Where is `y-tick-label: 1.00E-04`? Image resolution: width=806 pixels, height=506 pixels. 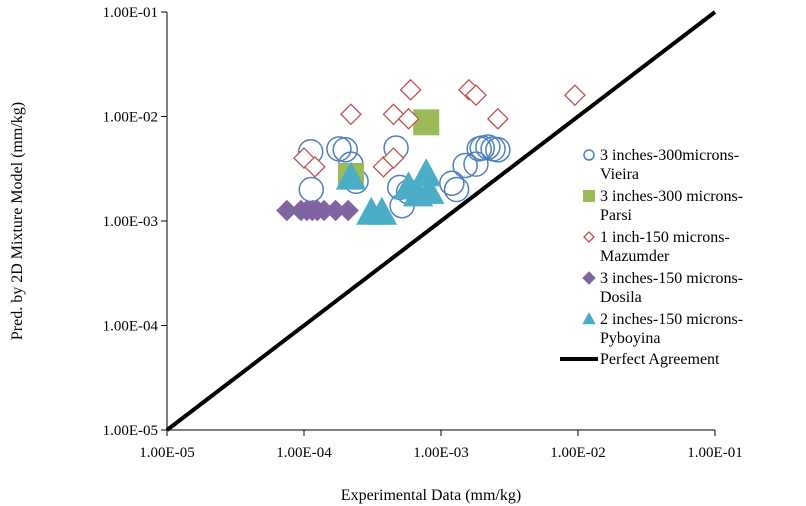
y-tick-label: 1.00E-04 is located at coordinates (131, 327).